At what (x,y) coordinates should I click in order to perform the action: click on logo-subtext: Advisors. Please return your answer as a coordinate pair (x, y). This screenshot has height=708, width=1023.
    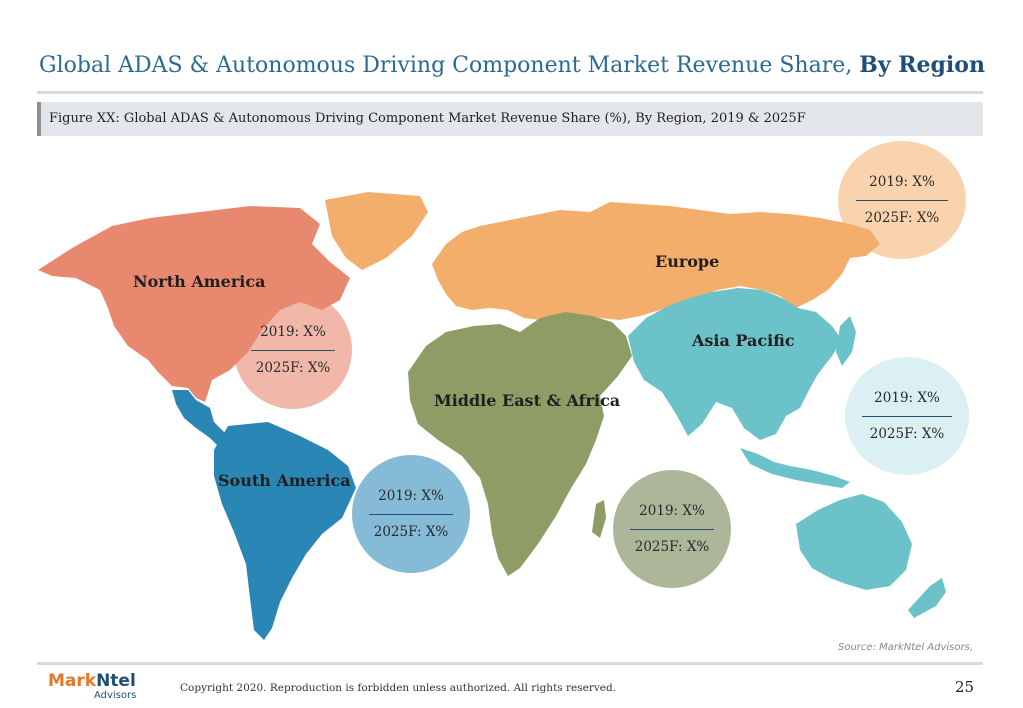
    Looking at the image, I should click on (115, 695).